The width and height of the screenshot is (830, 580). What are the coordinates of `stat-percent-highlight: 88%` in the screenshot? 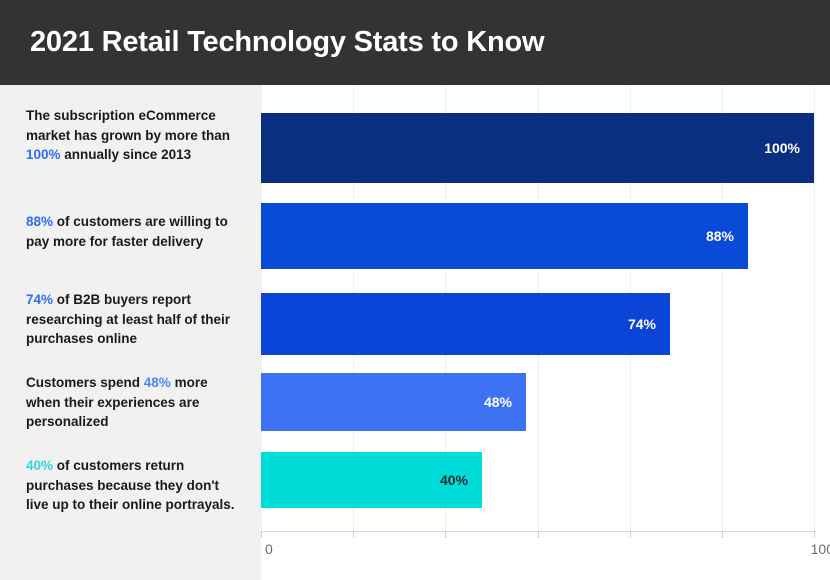 It's located at (40, 221).